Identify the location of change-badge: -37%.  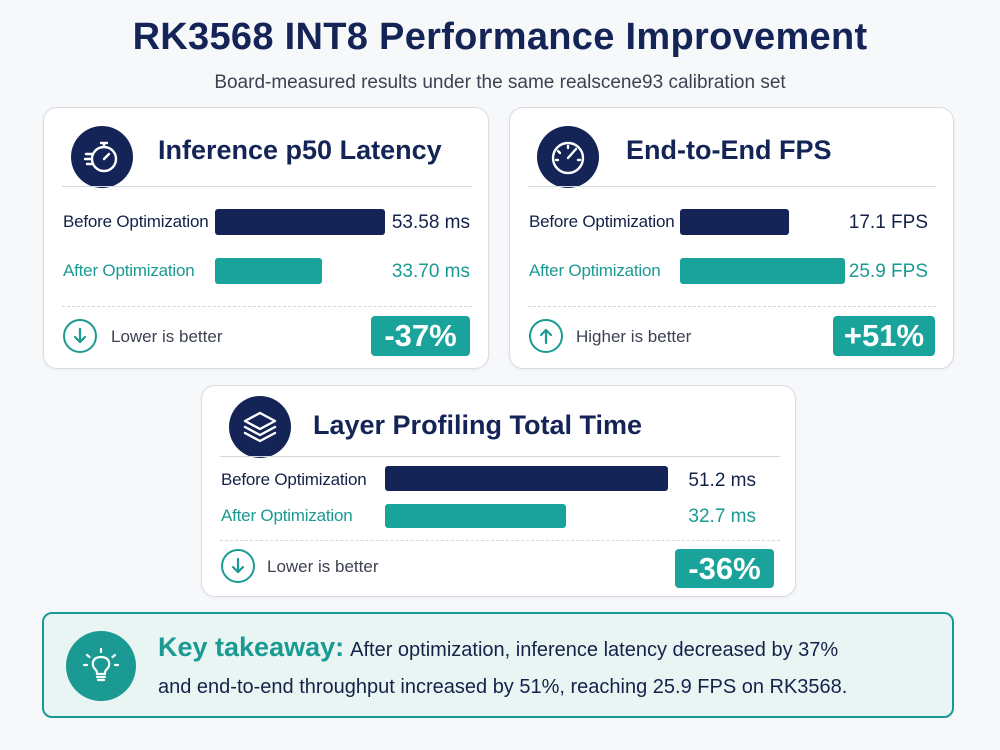
(420, 336).